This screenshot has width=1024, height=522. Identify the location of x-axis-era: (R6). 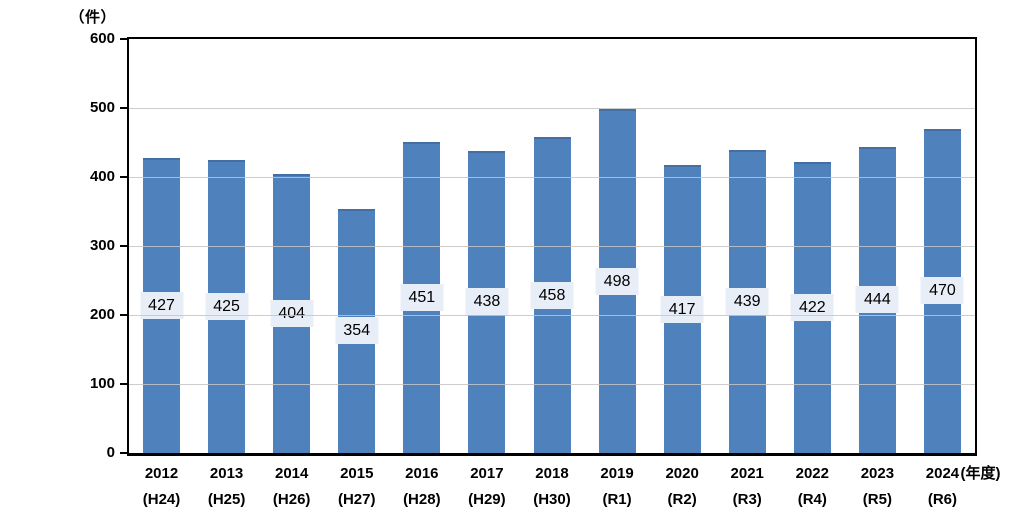
(942, 499).